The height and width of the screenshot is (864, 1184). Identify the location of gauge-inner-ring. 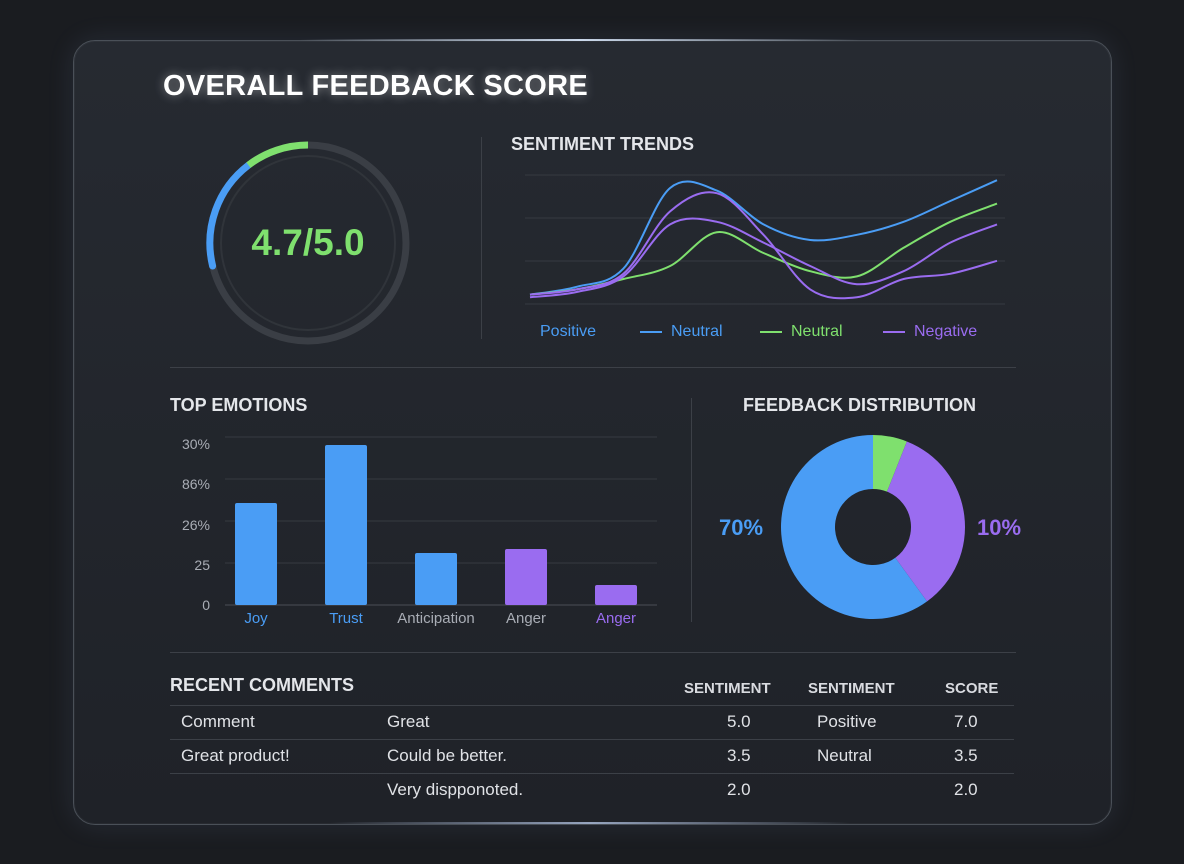
(308, 243).